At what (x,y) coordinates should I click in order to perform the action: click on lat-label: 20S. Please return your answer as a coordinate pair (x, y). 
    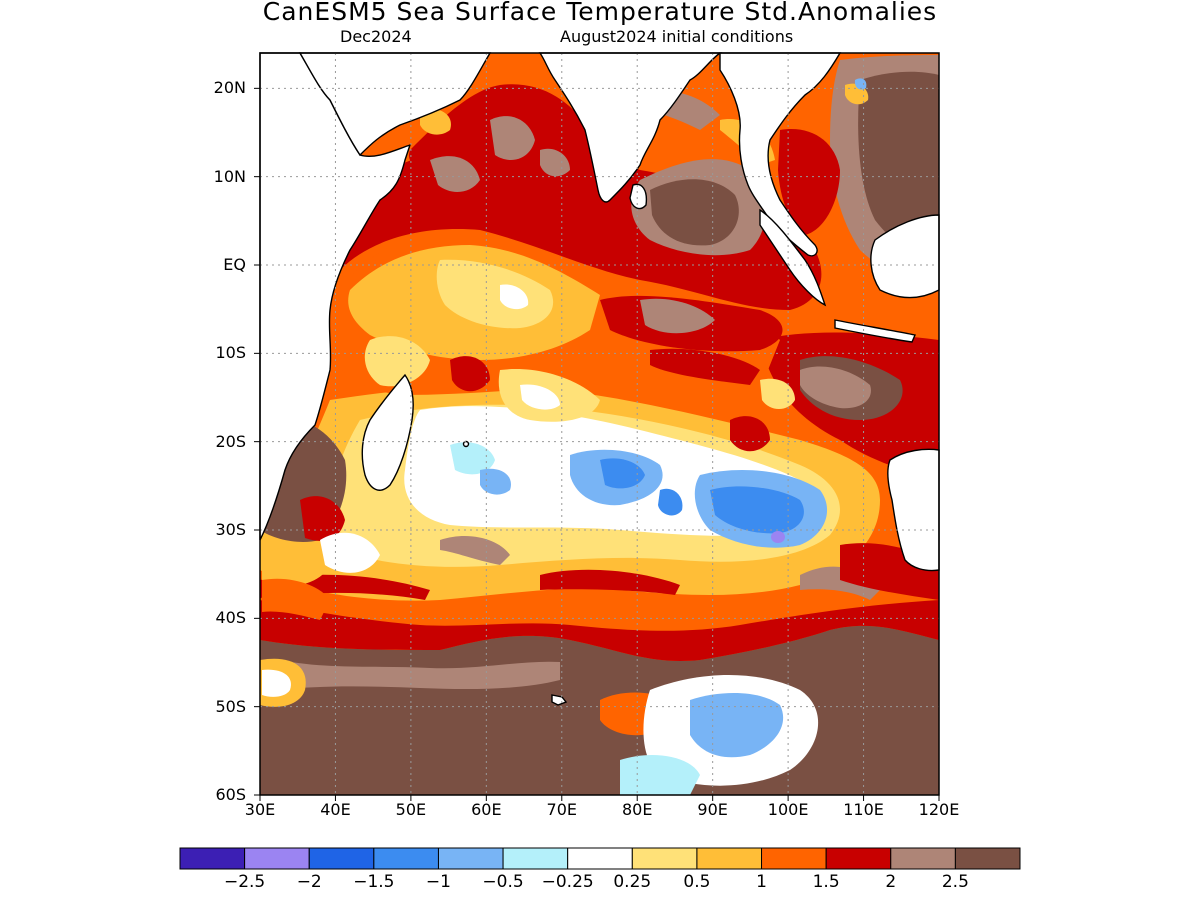
    Looking at the image, I should click on (230, 441).